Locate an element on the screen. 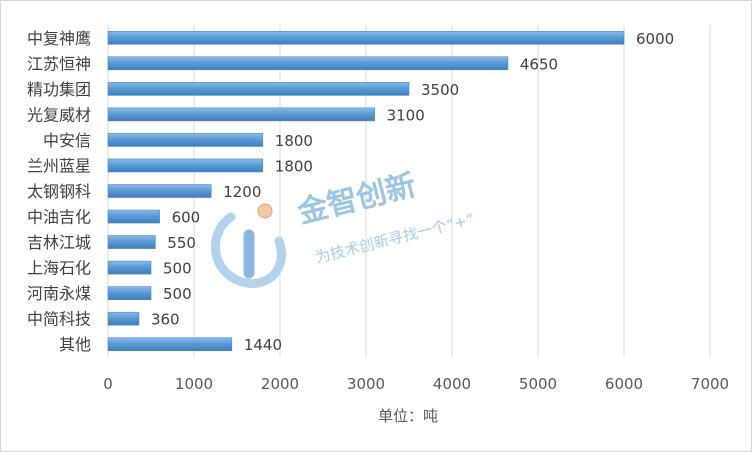  category-label: 江苏恒神 is located at coordinates (59, 63).